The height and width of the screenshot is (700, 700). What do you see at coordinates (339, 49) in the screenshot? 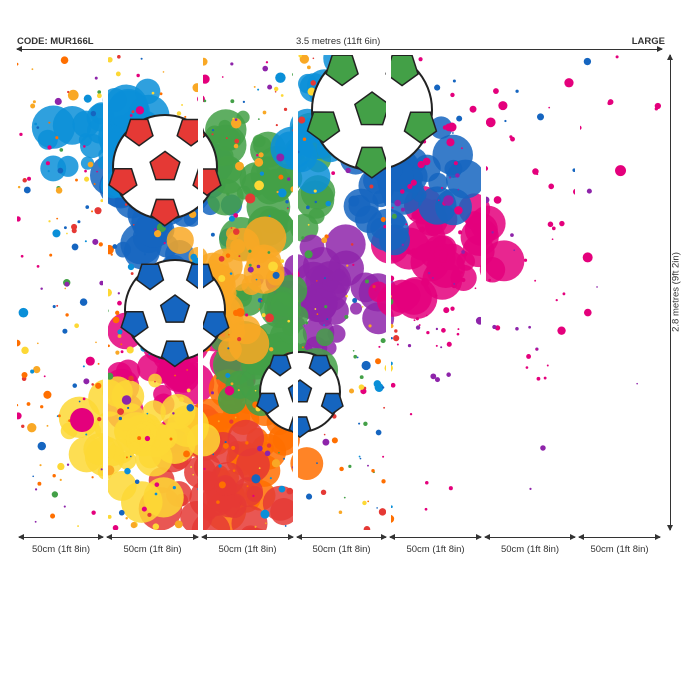
I see `width-arrow` at bounding box center [339, 49].